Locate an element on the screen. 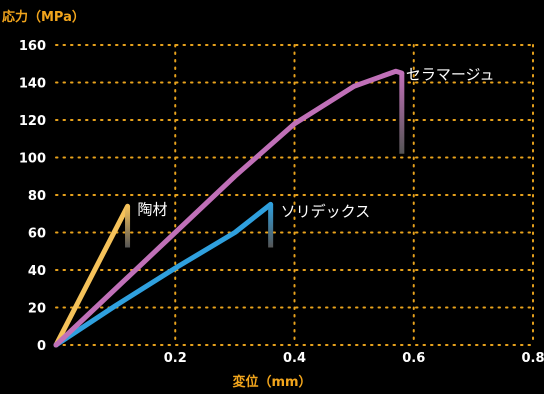  series-label-0: 陶材 is located at coordinates (153, 209).